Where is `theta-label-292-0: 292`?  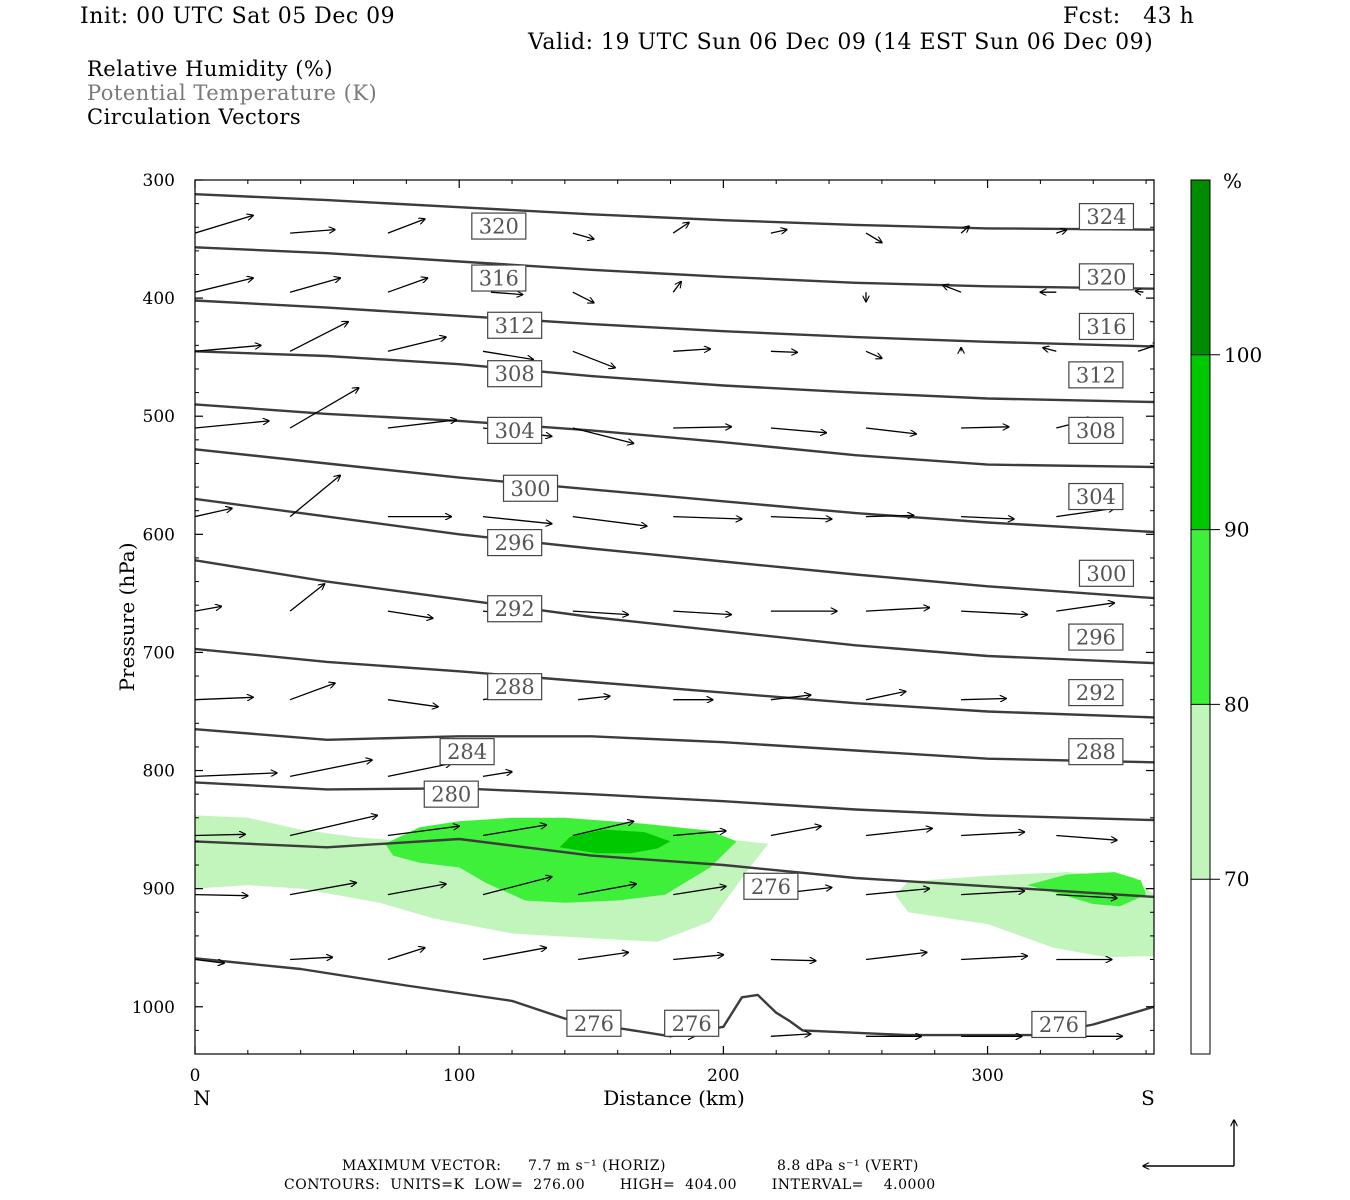
theta-label-292-0: 292 is located at coordinates (515, 609).